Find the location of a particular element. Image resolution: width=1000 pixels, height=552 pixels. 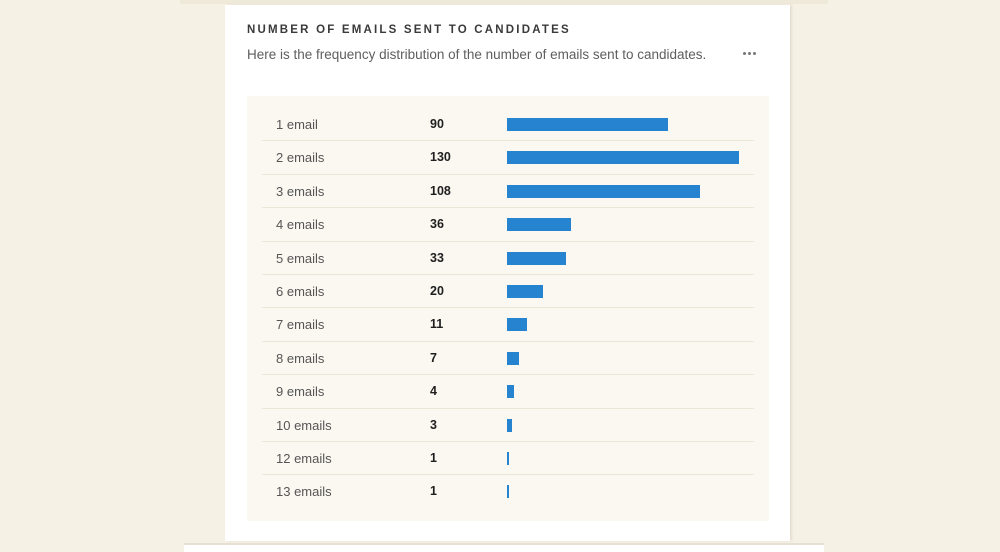

table-row: 1 email 90 is located at coordinates (508, 125).